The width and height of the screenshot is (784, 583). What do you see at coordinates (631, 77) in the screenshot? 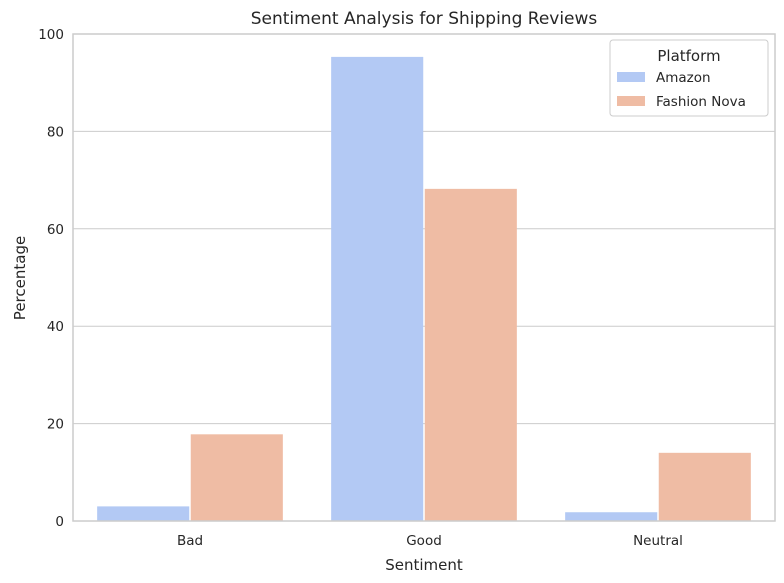
I see `legend-swatch-amazon` at bounding box center [631, 77].